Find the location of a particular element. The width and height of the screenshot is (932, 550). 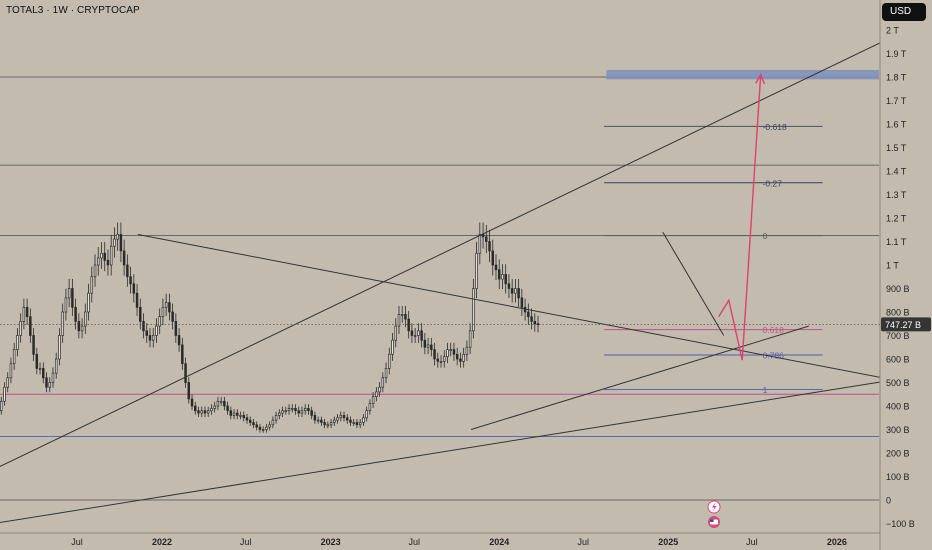

current-price-label: 747.27 B is located at coordinates (903, 325).